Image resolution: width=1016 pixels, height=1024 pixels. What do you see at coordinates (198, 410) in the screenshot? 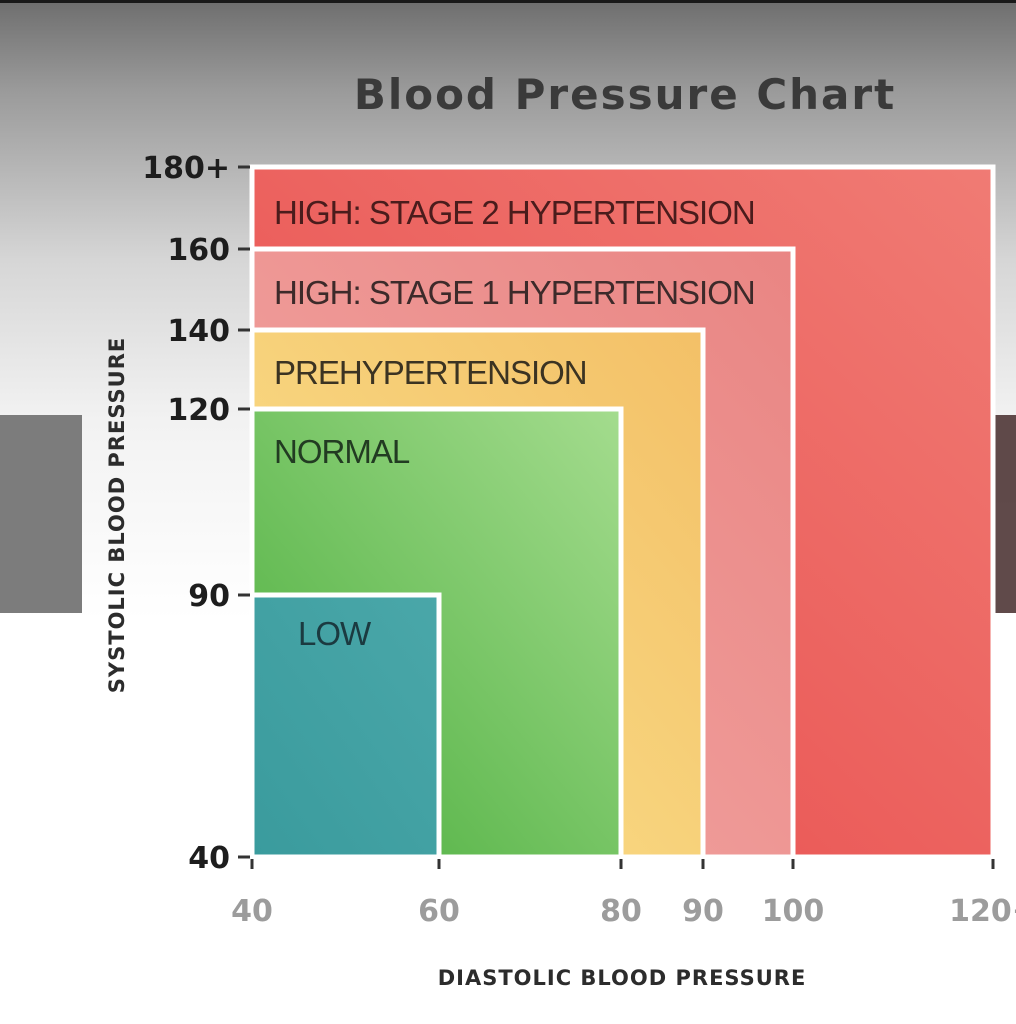
I see `y-tick-label: 120` at bounding box center [198, 410].